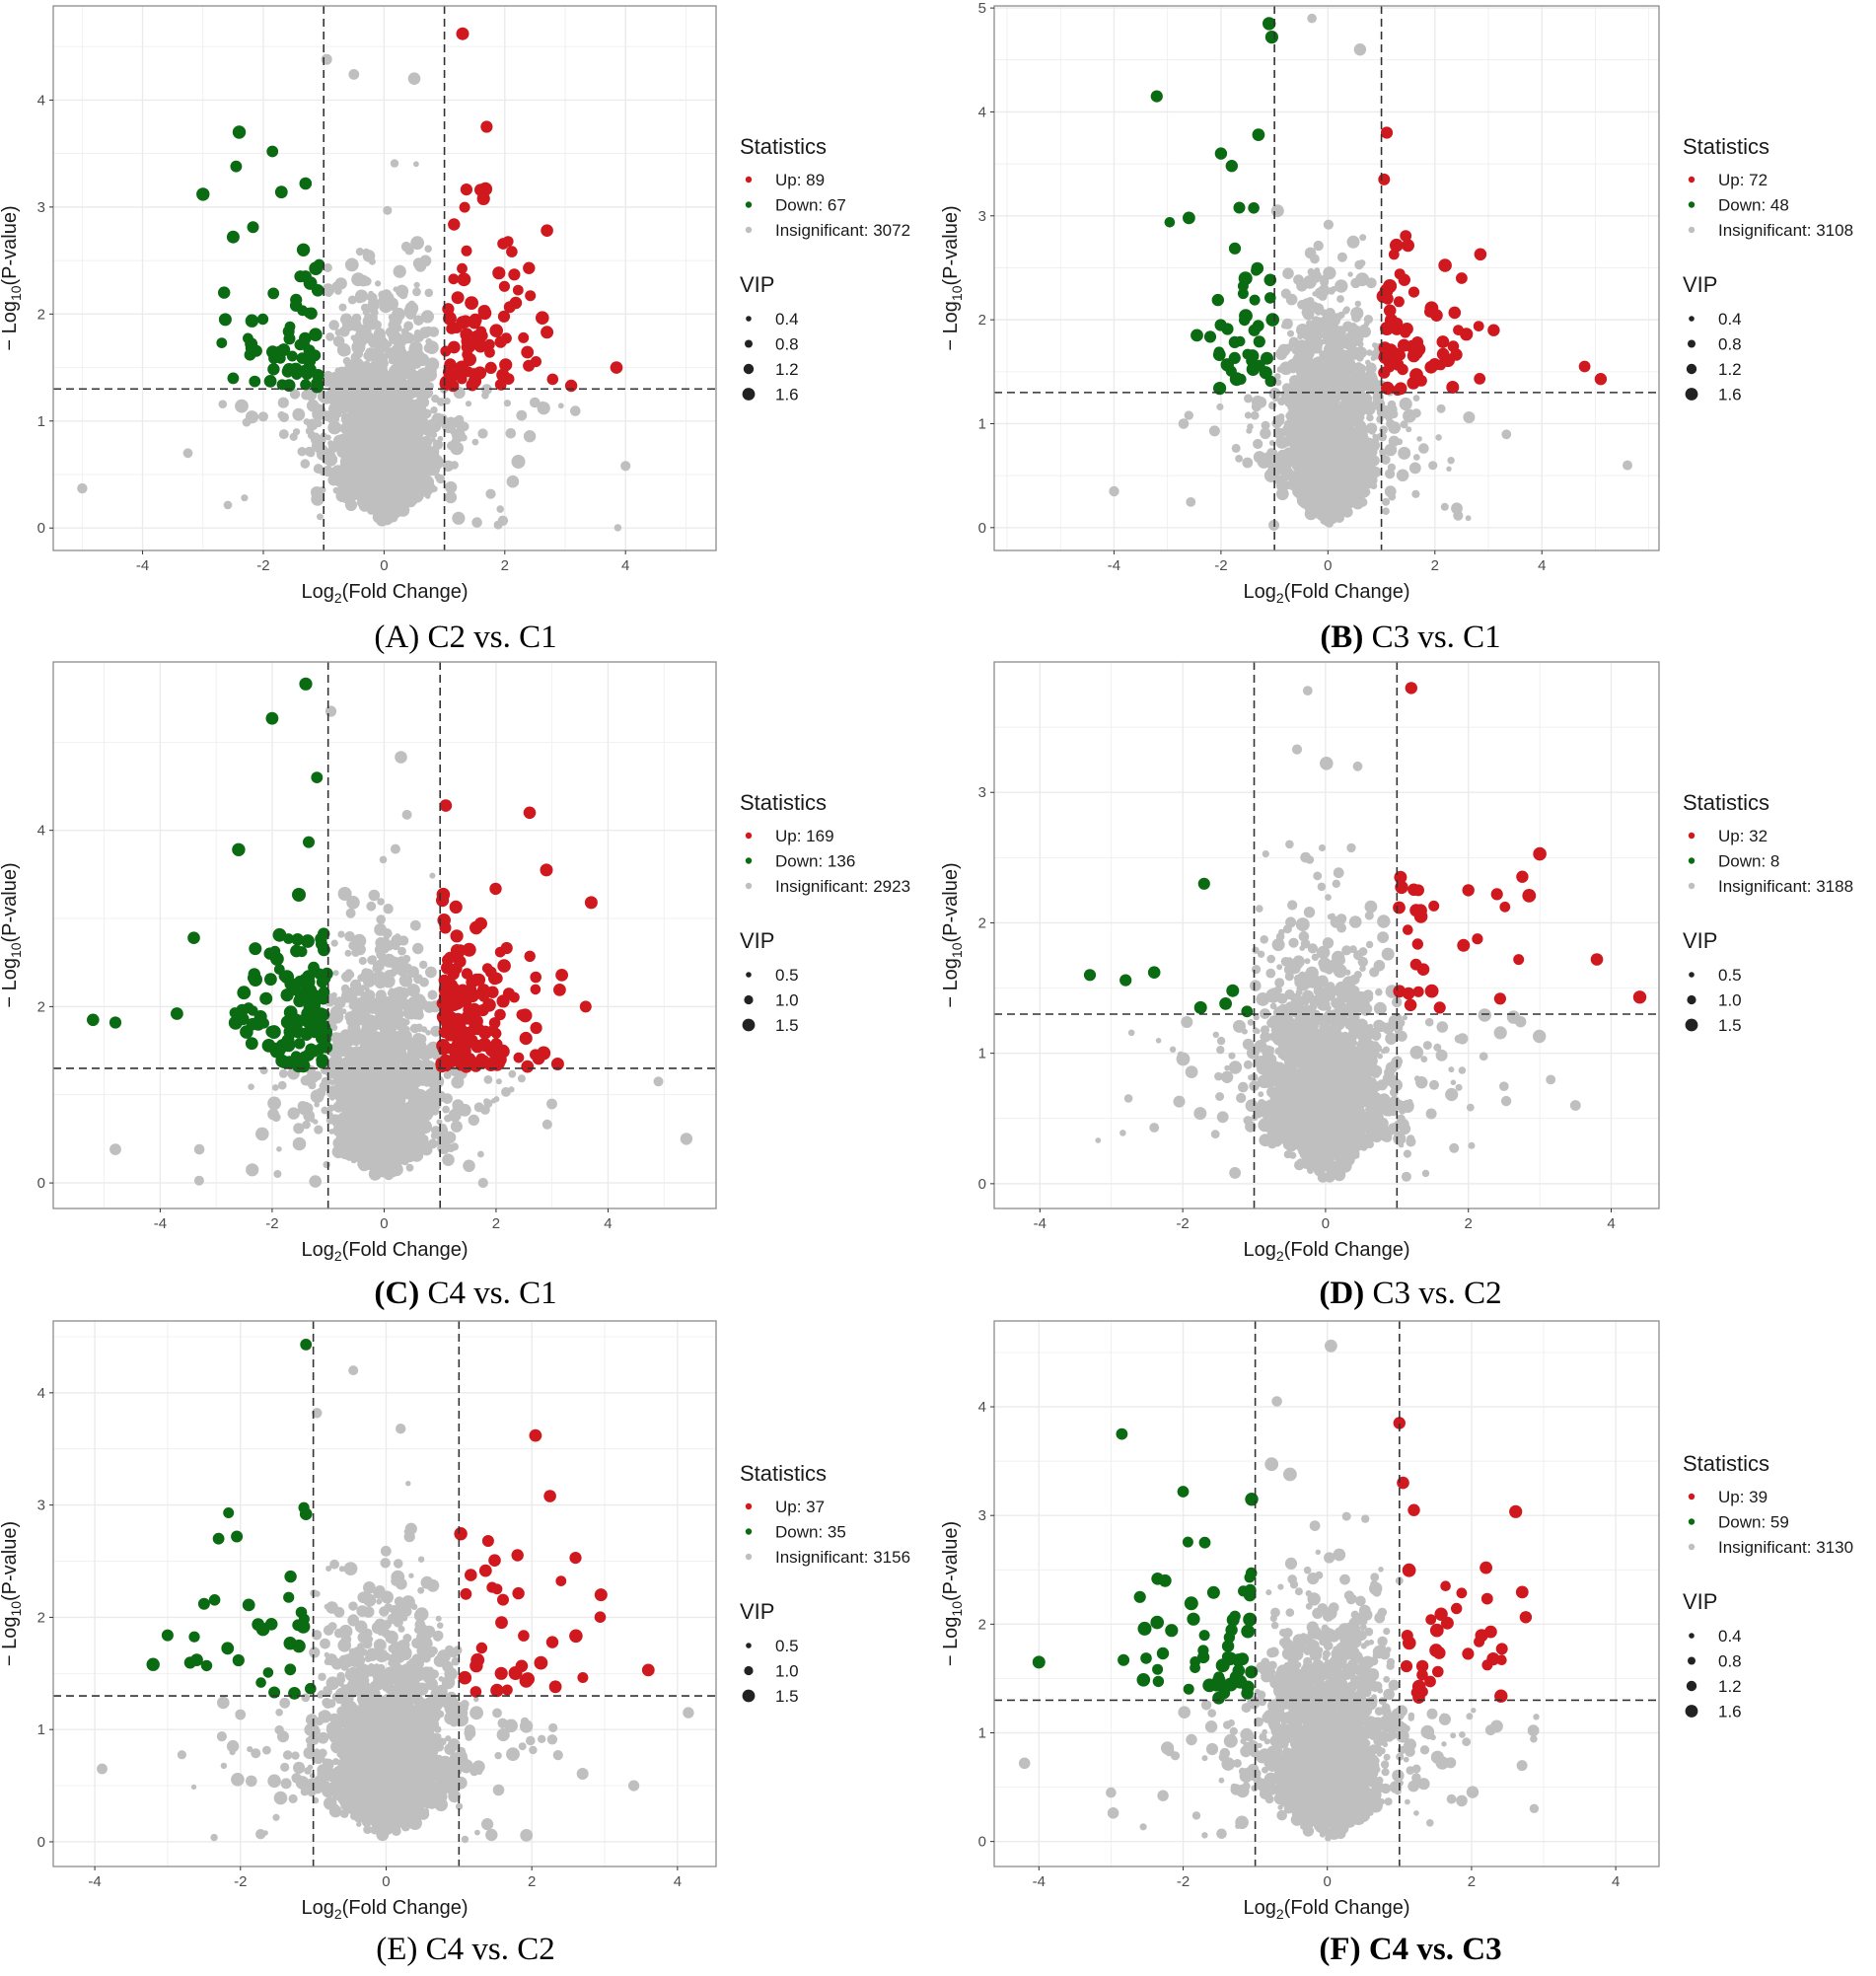 This screenshot has height=1976, width=1876. What do you see at coordinates (787, 395) in the screenshot?
I see `legend-vip-label: 1.6` at bounding box center [787, 395].